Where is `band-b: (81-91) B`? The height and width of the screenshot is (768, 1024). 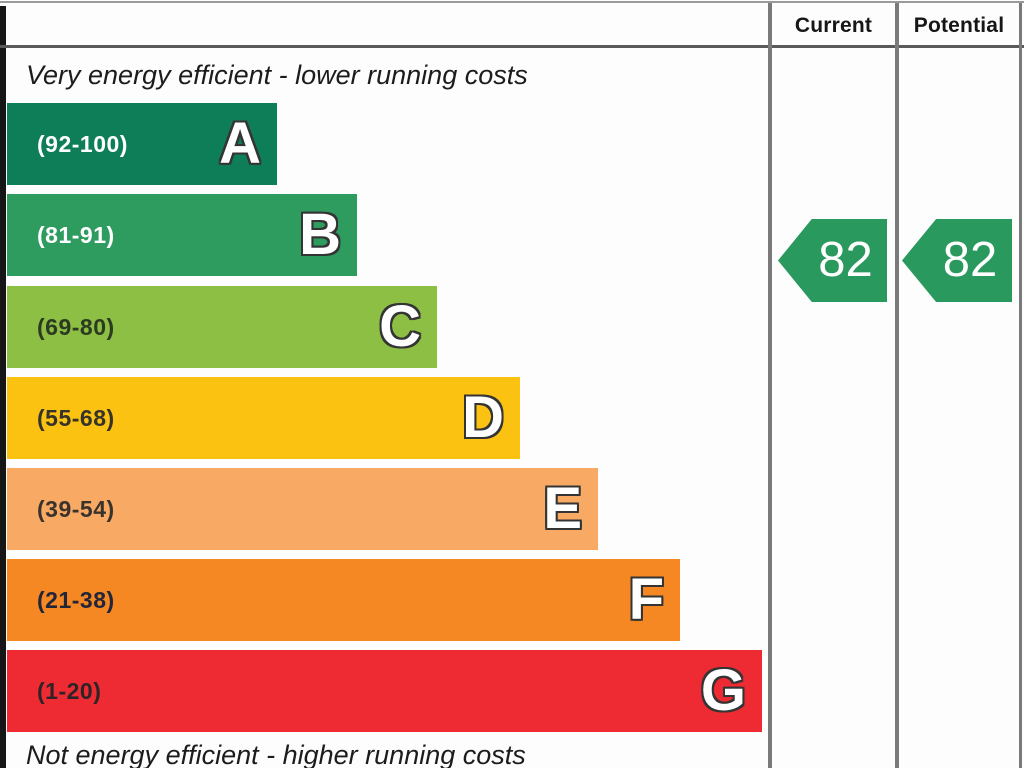 band-b: (81-91) B is located at coordinates (182, 235).